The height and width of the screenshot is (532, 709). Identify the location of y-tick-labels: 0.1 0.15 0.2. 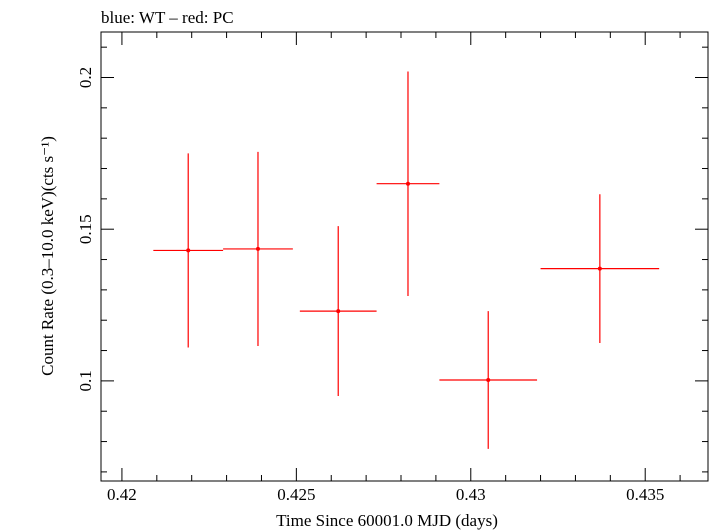
(85, 229).